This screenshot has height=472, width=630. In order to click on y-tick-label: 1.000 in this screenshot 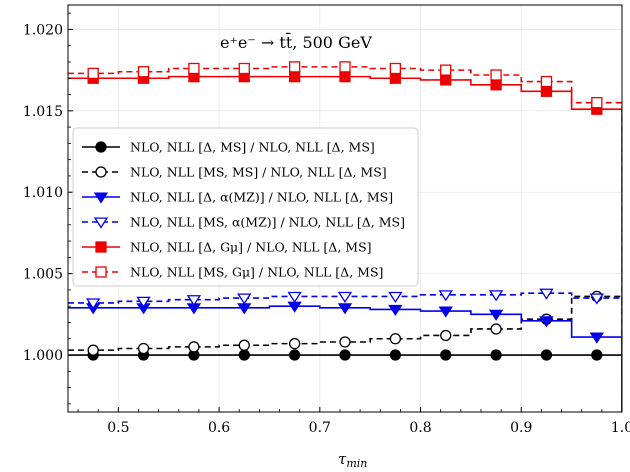, I will do `click(43, 356)`.